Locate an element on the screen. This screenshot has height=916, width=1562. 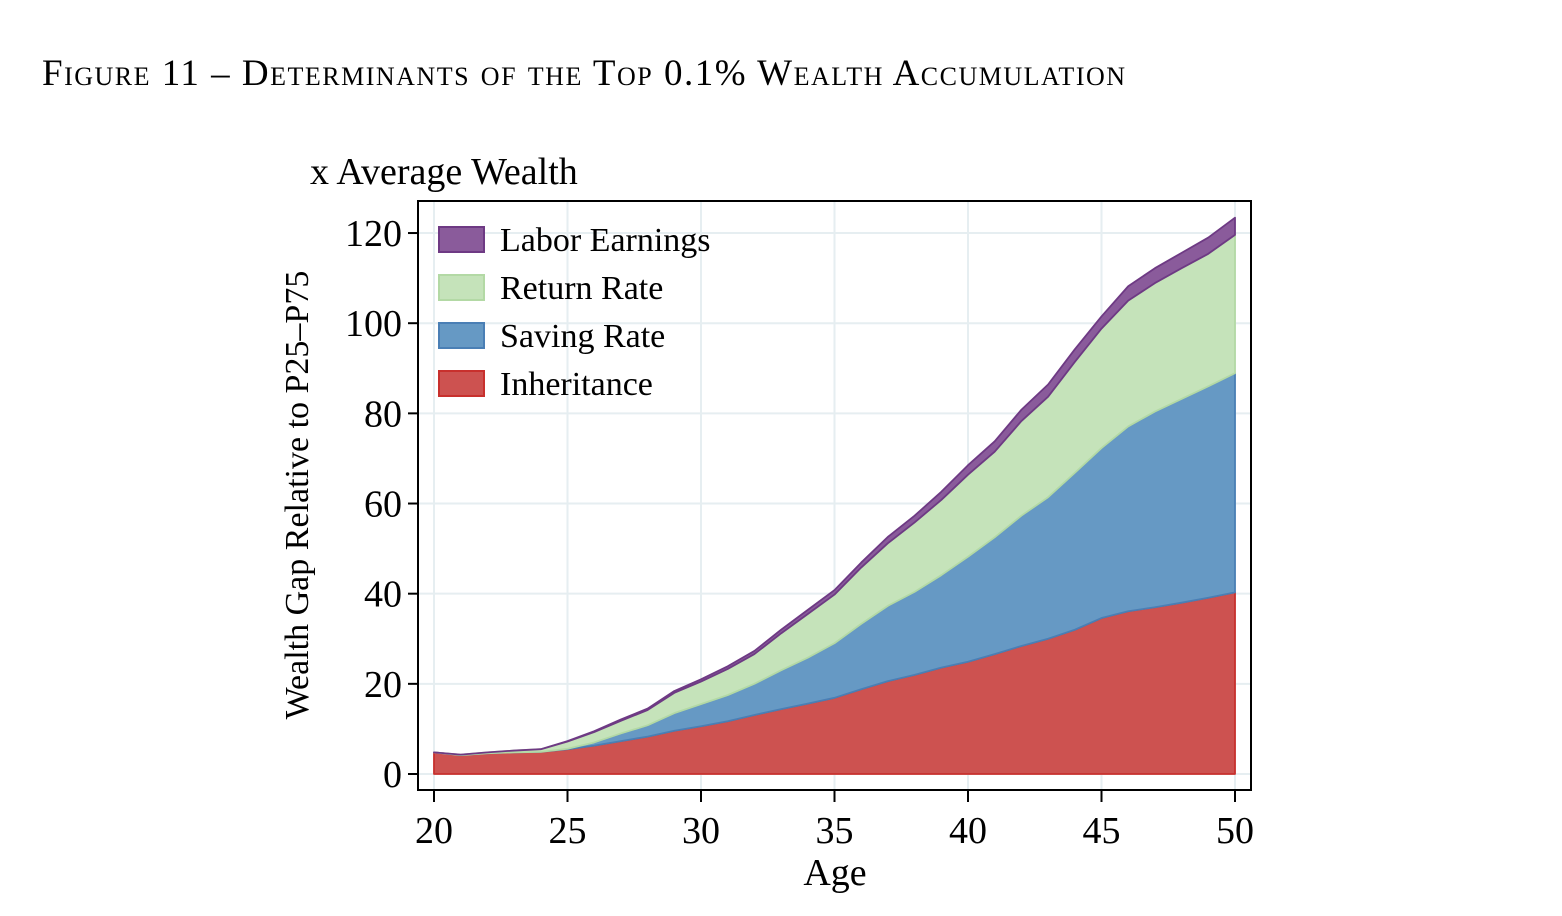
legend-label: Return Rate is located at coordinates (581, 288).